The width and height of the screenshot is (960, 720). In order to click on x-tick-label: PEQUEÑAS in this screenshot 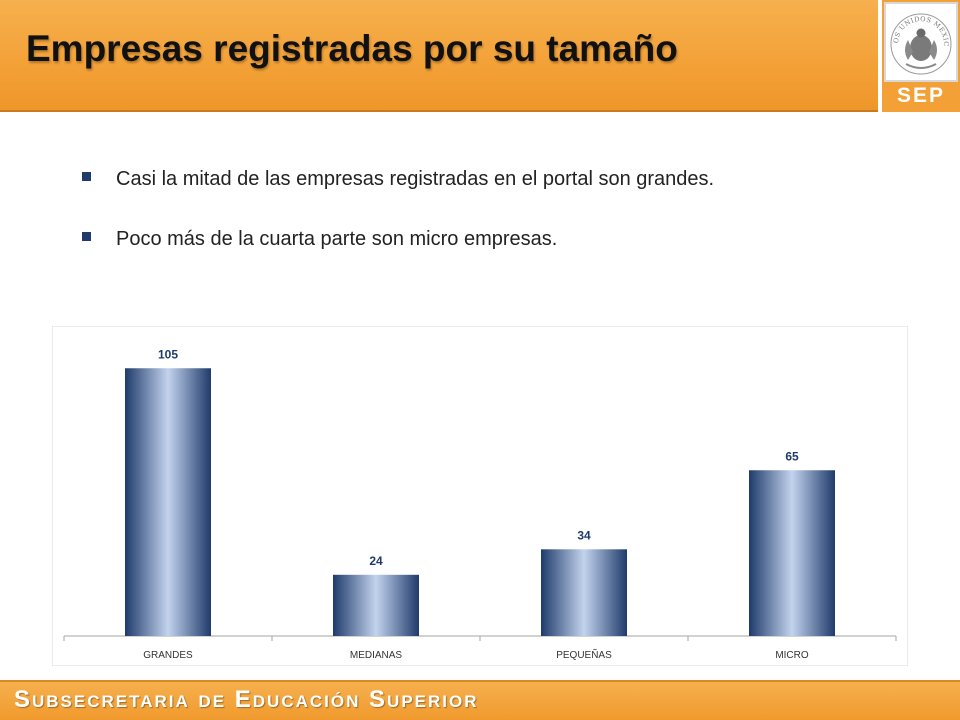, I will do `click(584, 654)`.